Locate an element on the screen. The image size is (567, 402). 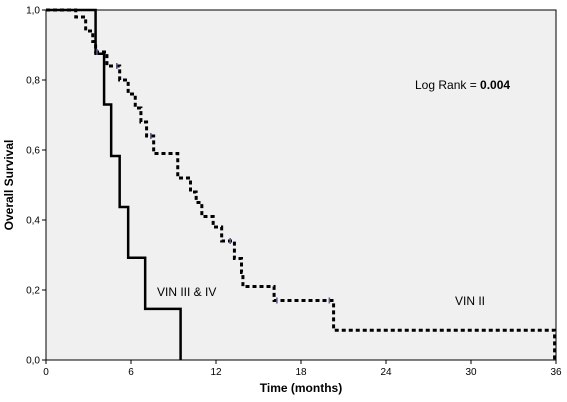
y-axis-title: Overall Survival is located at coordinates (9, 185).